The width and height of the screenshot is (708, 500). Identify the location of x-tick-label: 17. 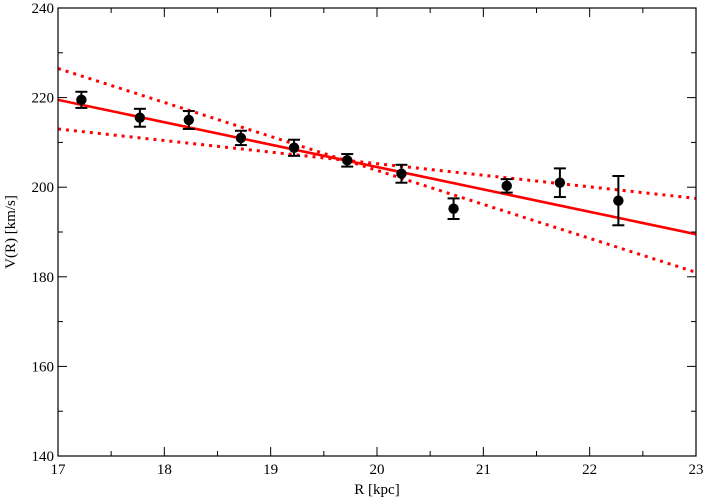
(59, 470).